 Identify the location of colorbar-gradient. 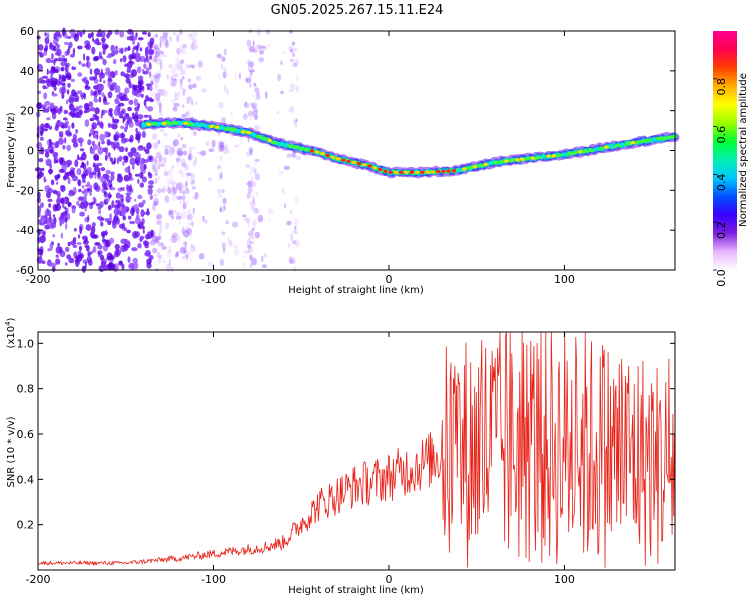
(725, 150).